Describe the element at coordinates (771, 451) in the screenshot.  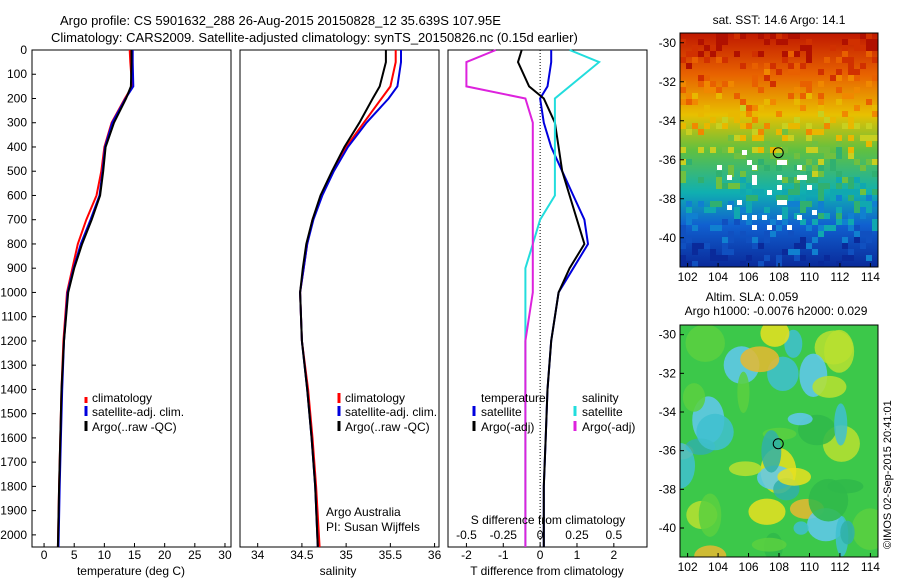
I see `sla-blob` at that location.